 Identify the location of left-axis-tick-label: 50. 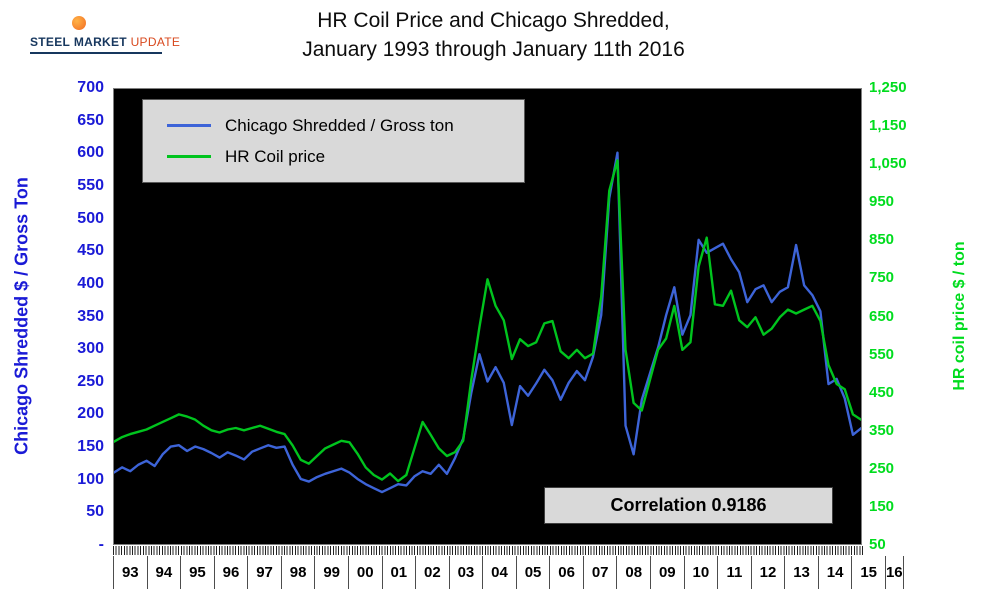
(95, 512).